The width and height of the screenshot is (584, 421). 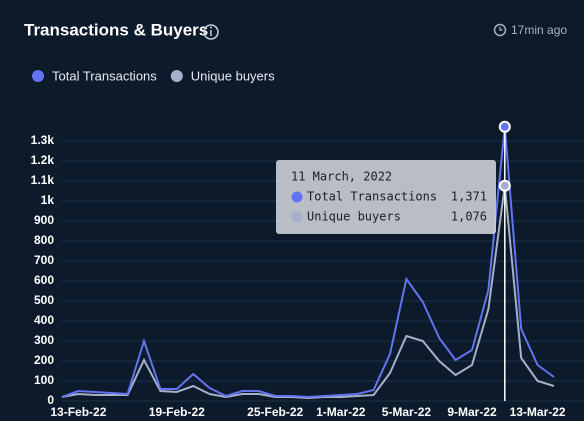 What do you see at coordinates (177, 412) in the screenshot?
I see `x-tick-label: 19-Feb-22` at bounding box center [177, 412].